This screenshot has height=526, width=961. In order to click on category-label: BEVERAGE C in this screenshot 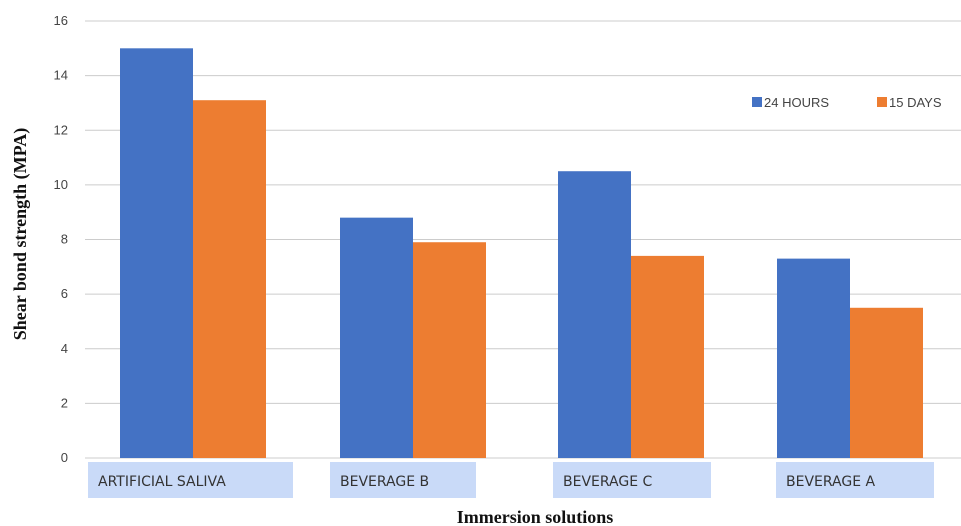, I will do `click(608, 482)`.